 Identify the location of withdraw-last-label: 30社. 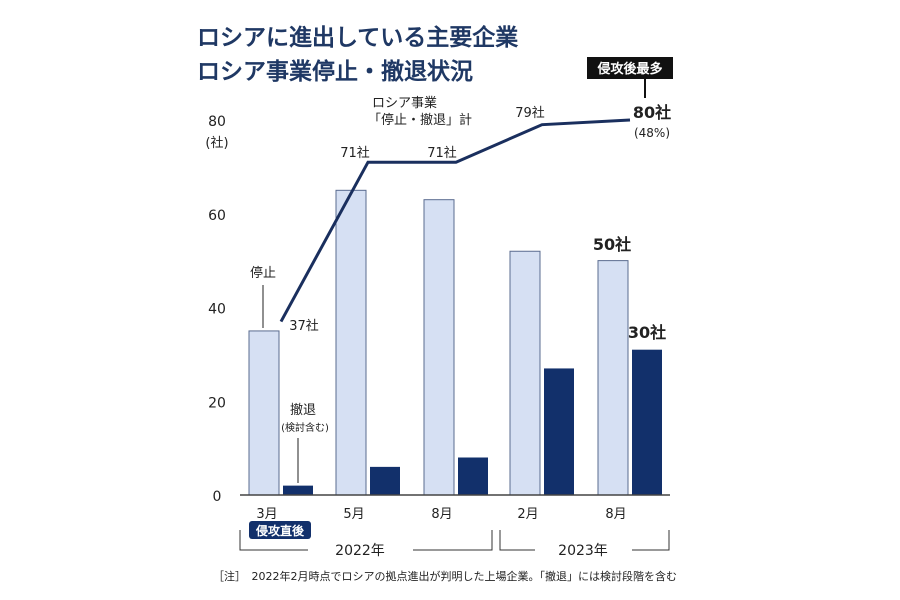
(647, 332).